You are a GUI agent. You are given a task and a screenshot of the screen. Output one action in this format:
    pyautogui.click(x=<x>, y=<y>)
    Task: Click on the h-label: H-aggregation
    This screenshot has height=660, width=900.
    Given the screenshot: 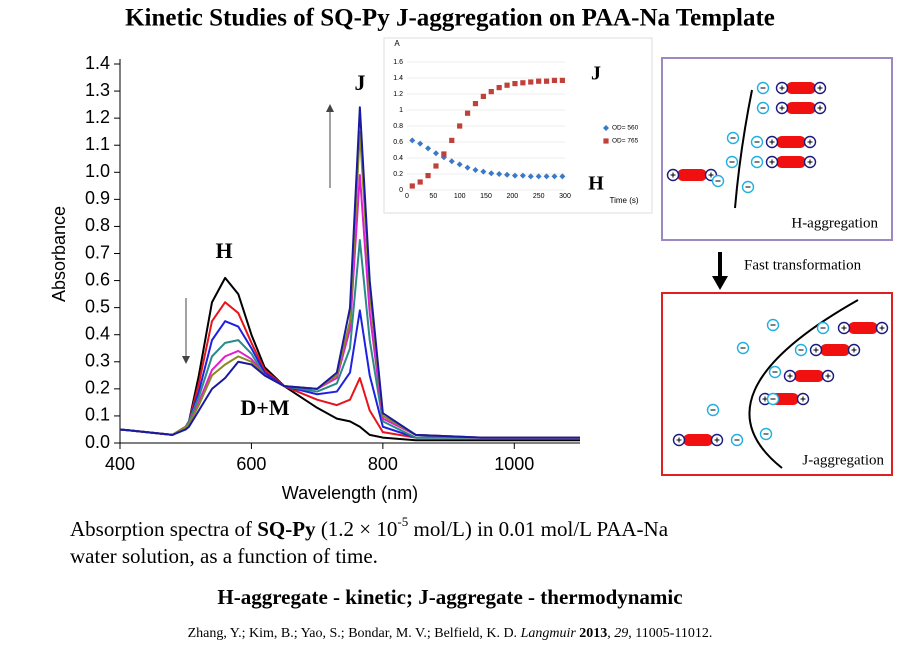 What is the action you would take?
    pyautogui.click(x=834, y=223)
    